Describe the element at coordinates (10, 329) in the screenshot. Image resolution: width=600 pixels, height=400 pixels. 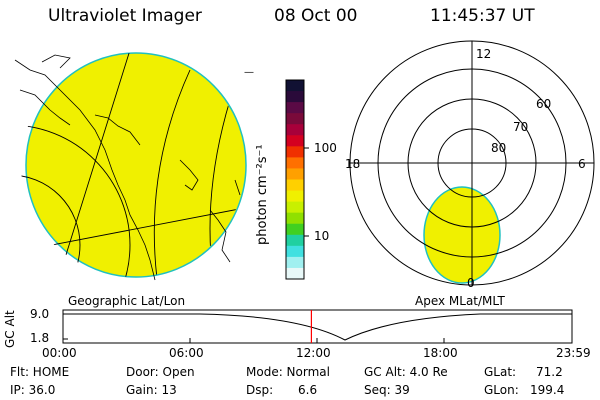
I see `alt-axis-label: GC Alt` at that location.